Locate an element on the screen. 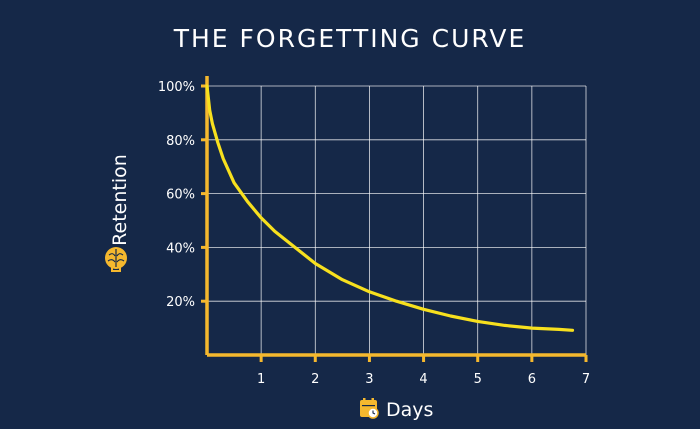  y-axis-label: Retention is located at coordinates (120, 200).